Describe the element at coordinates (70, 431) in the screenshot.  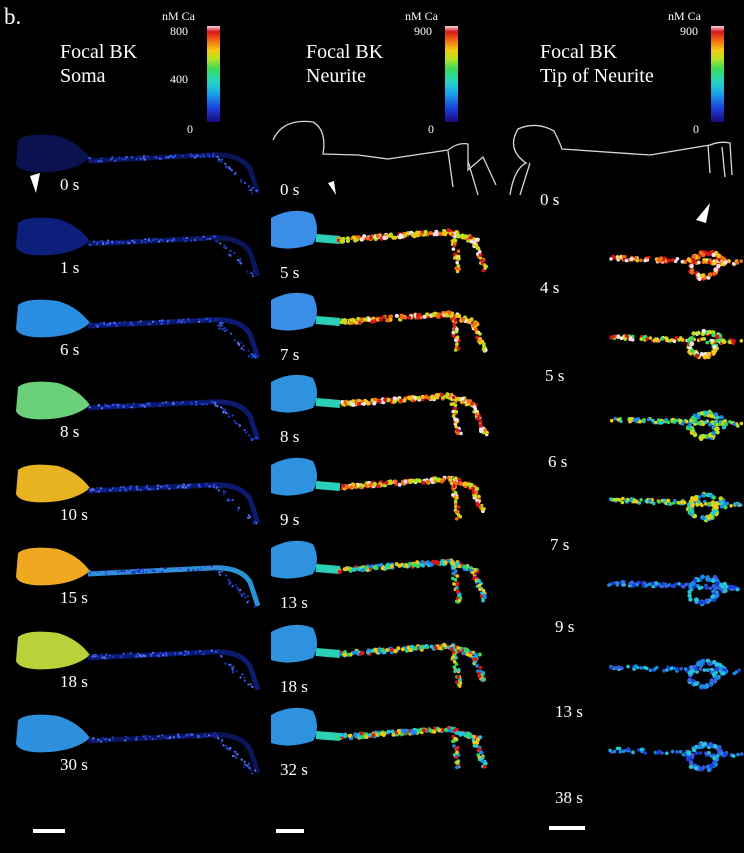
I see `time-label: 8 s` at that location.